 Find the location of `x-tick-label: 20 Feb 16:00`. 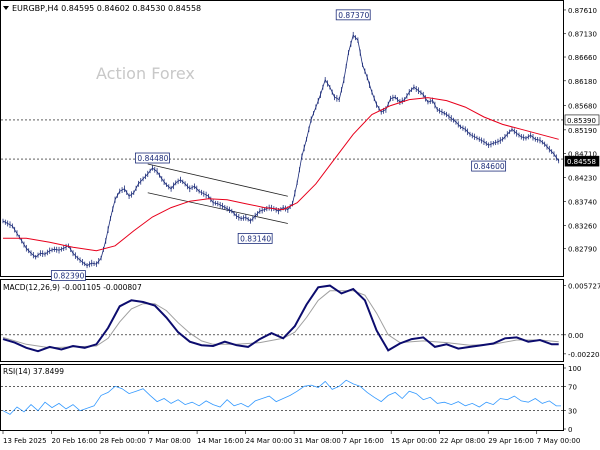

x-tick-label: 20 Feb 16:00 is located at coordinates (75, 441).